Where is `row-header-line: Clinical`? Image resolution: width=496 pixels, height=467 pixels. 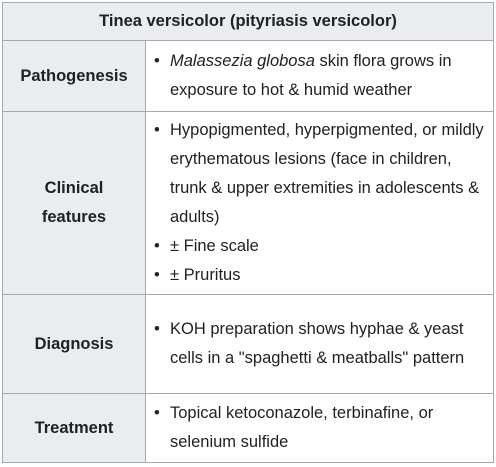
row-header-line: Clinical is located at coordinates (74, 188).